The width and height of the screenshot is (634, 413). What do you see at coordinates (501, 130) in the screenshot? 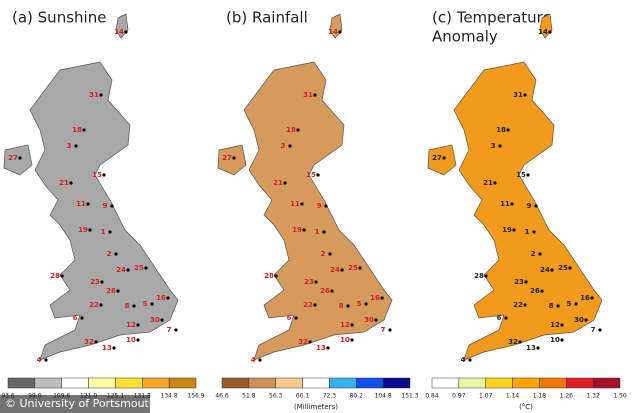
I see `station-label: 18` at bounding box center [501, 130].